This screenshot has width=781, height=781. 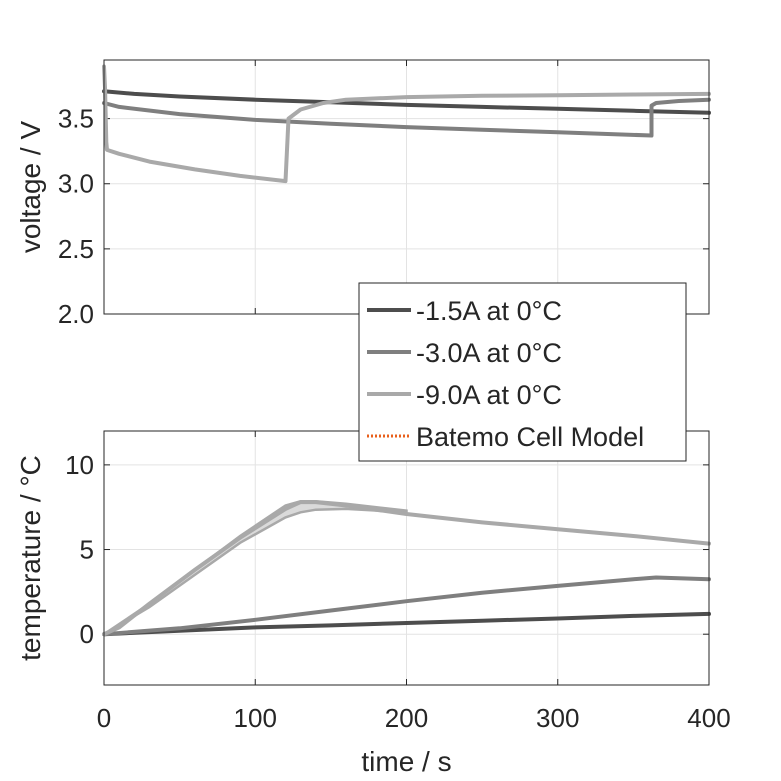 I want to click on time-x-tick-label: 400, so click(x=708, y=718).